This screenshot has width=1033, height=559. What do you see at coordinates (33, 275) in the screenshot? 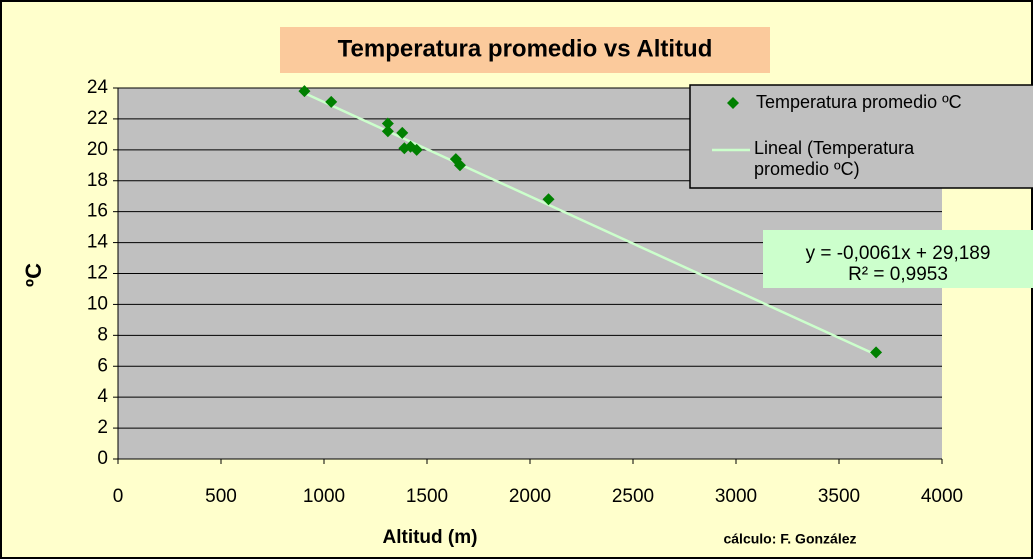
I see `y-axis-label: ºC` at bounding box center [33, 275].